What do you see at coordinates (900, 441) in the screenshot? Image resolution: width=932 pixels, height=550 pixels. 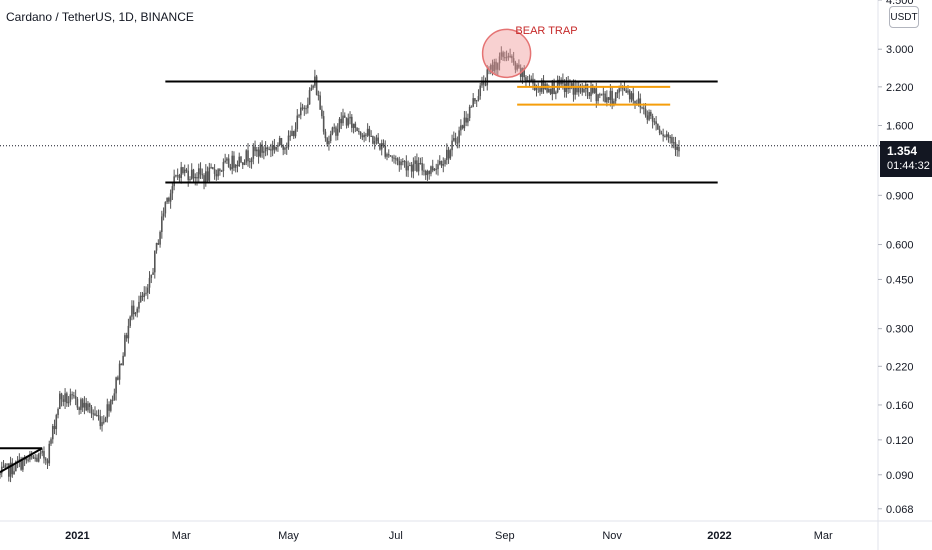 I see `y-tick-label: 0.120` at bounding box center [900, 441].